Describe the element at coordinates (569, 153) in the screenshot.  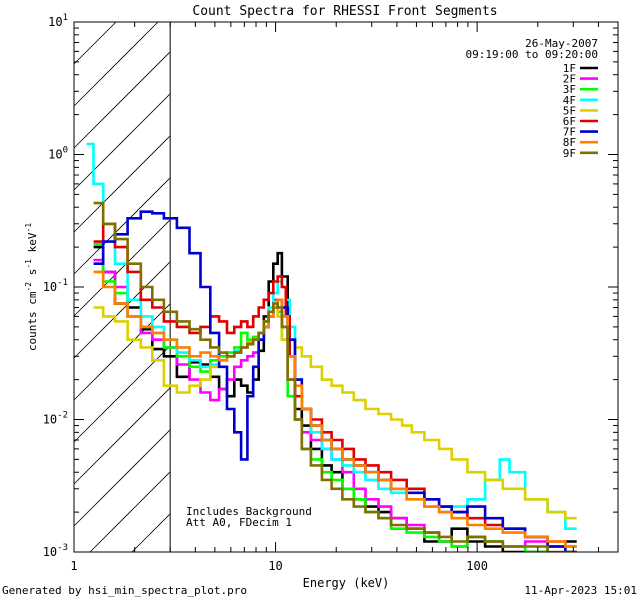
I see `legend-label: 9F` at that location.